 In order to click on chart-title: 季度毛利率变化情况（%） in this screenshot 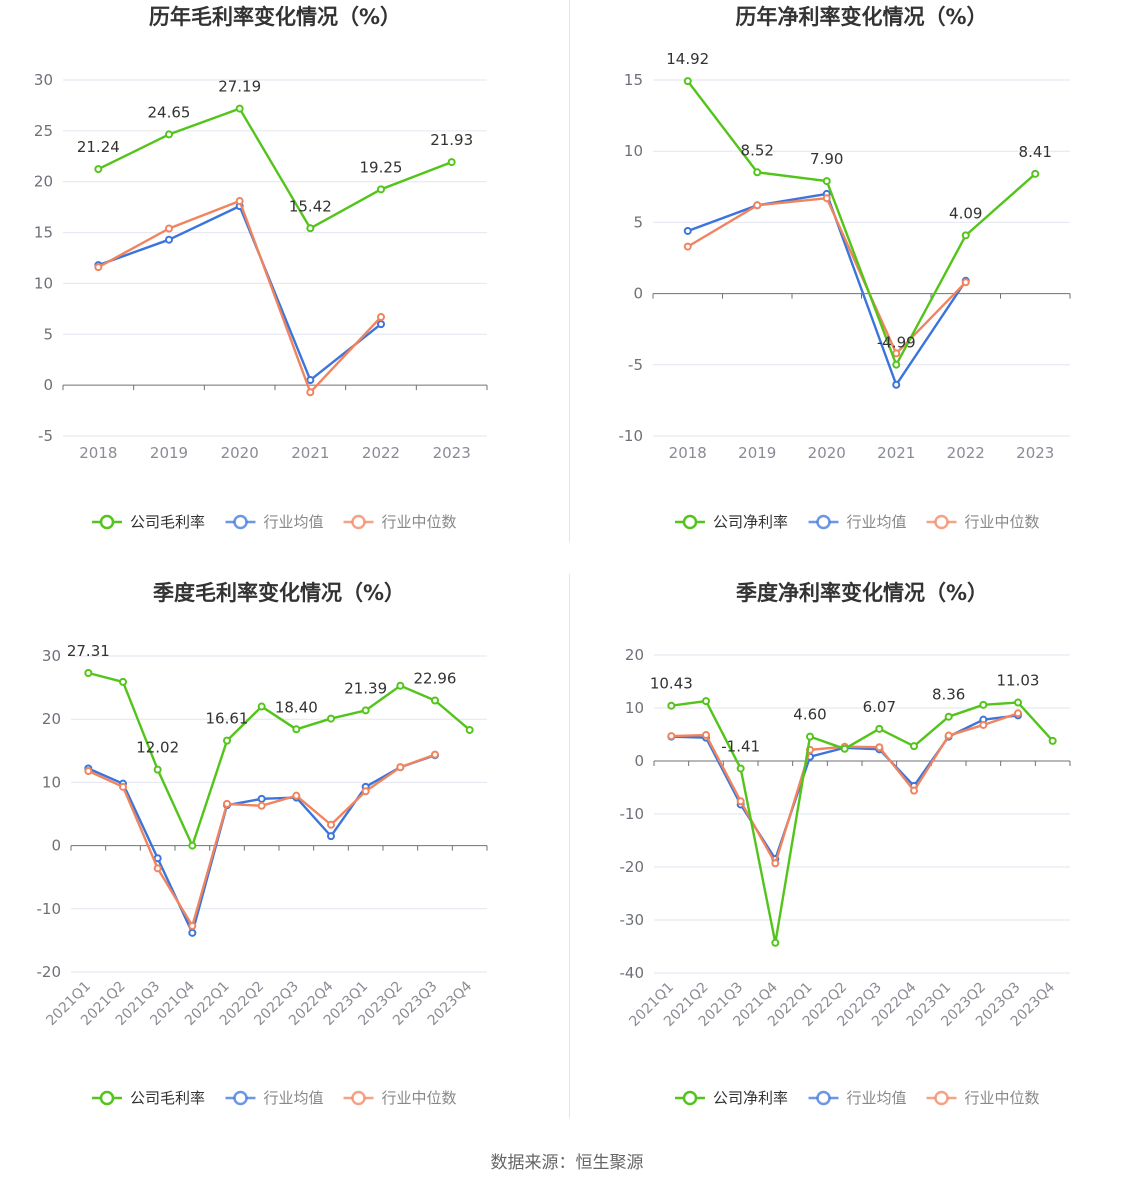, I will do `click(279, 593)`.